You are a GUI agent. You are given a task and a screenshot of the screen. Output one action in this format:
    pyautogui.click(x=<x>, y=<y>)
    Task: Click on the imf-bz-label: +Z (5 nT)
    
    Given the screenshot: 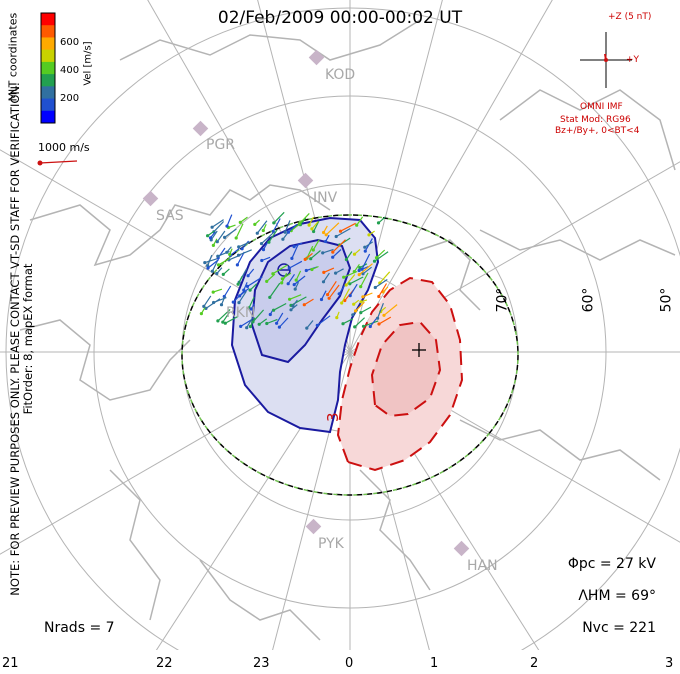 What is the action you would take?
    pyautogui.click(x=630, y=17)
    